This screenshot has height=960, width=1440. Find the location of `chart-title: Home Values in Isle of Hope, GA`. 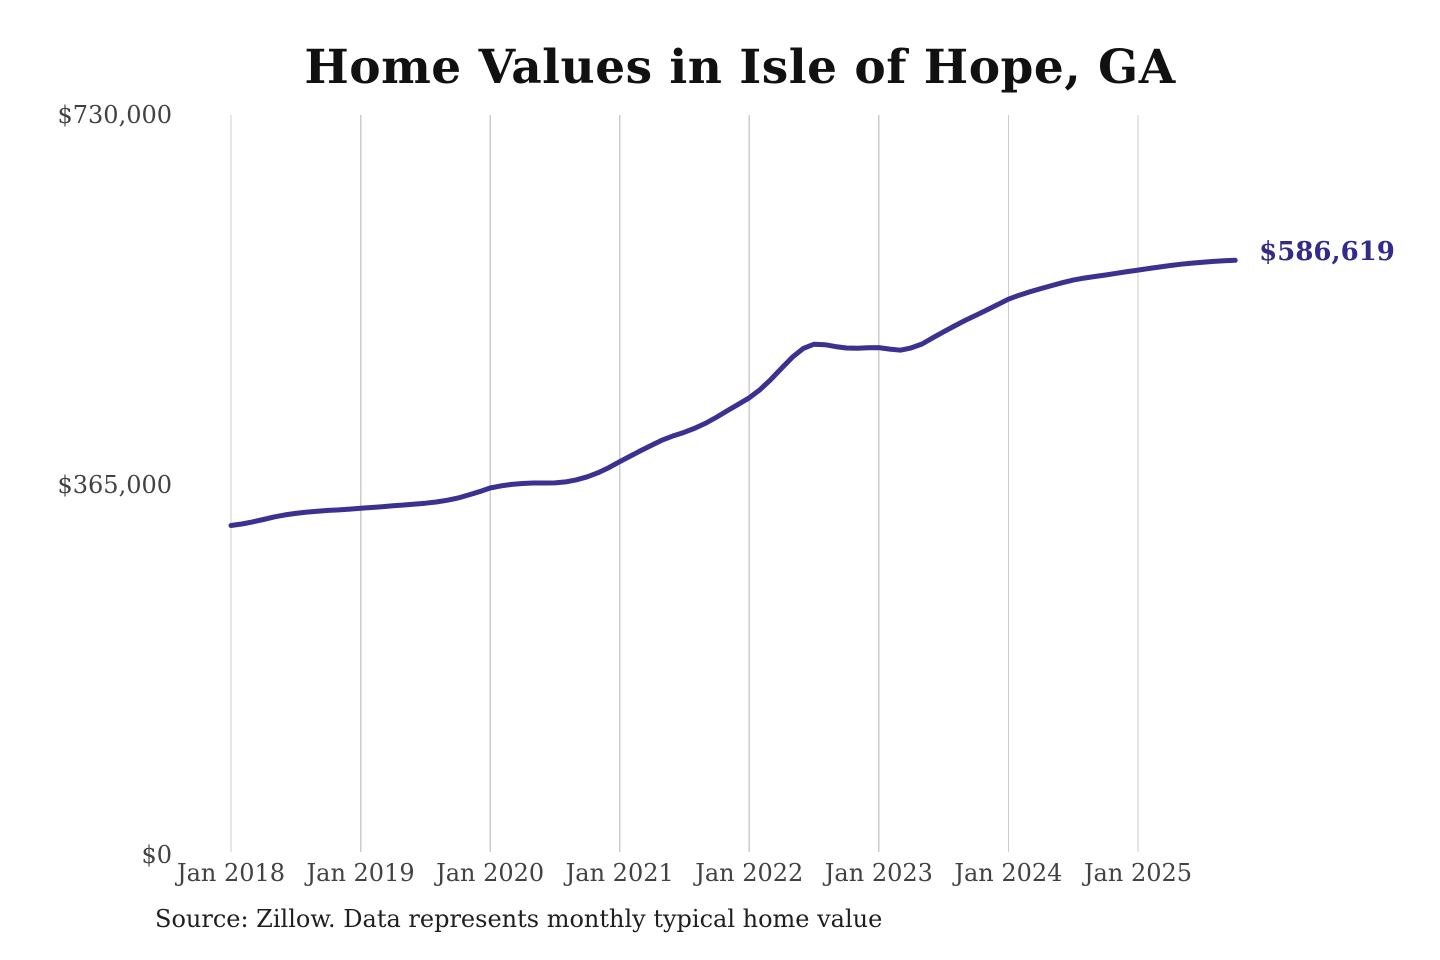

chart-title: Home Values in Isle of Hope, GA is located at coordinates (740, 67).